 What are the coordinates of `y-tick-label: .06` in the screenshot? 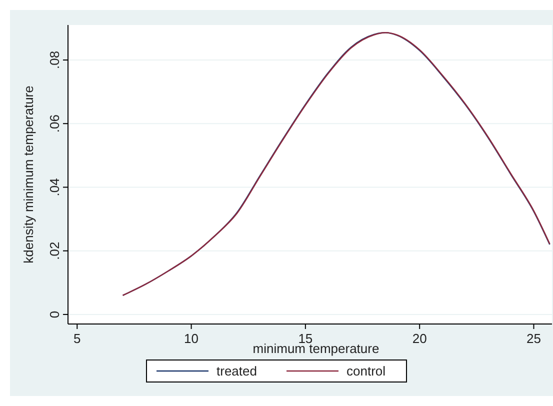 It's located at (54, 123).